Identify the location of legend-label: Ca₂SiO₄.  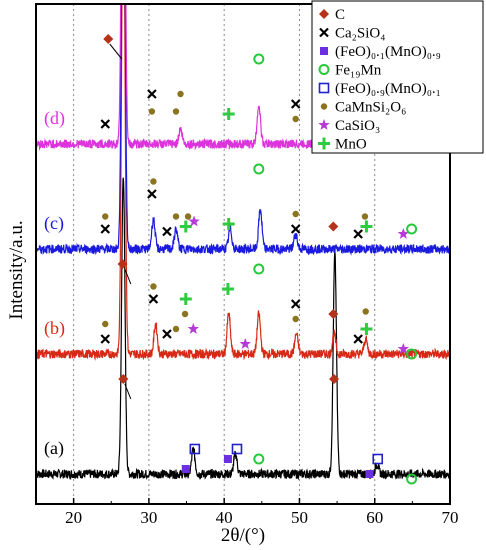
(360, 34).